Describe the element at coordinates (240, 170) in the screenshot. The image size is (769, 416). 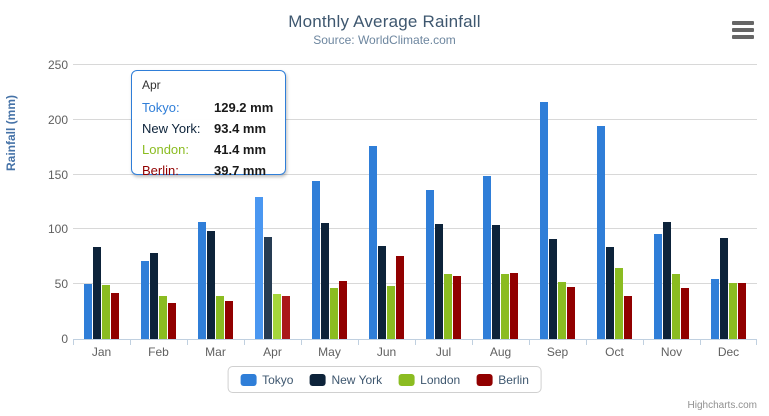
I see `tooltip-series-value: 39.7 mm` at that location.